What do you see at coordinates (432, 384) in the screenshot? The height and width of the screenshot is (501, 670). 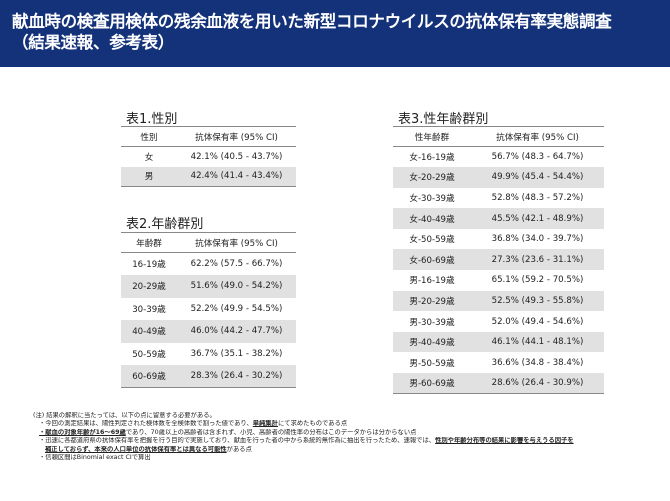 I see `table-cell: 男-60-69歳` at bounding box center [432, 384].